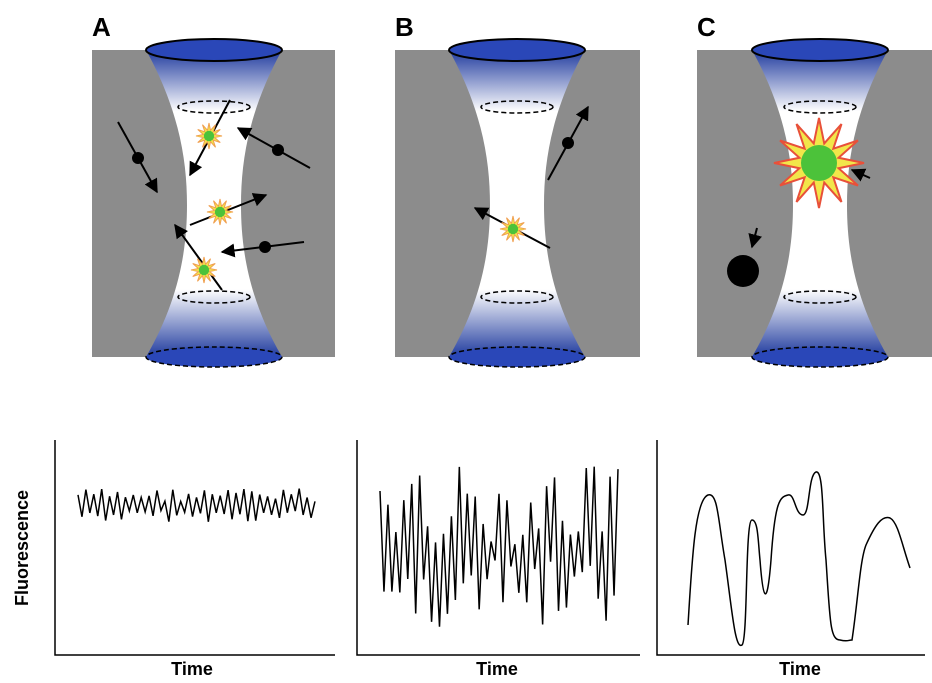 The width and height of the screenshot is (932, 683). I want to click on panel-label: B, so click(404, 27).